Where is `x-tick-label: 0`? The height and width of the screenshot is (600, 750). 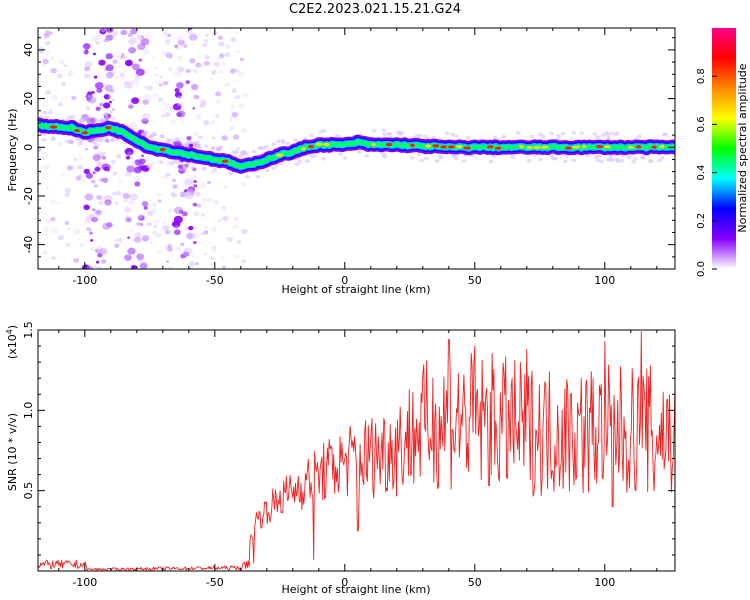
x-tick-label: 0 is located at coordinates (344, 280).